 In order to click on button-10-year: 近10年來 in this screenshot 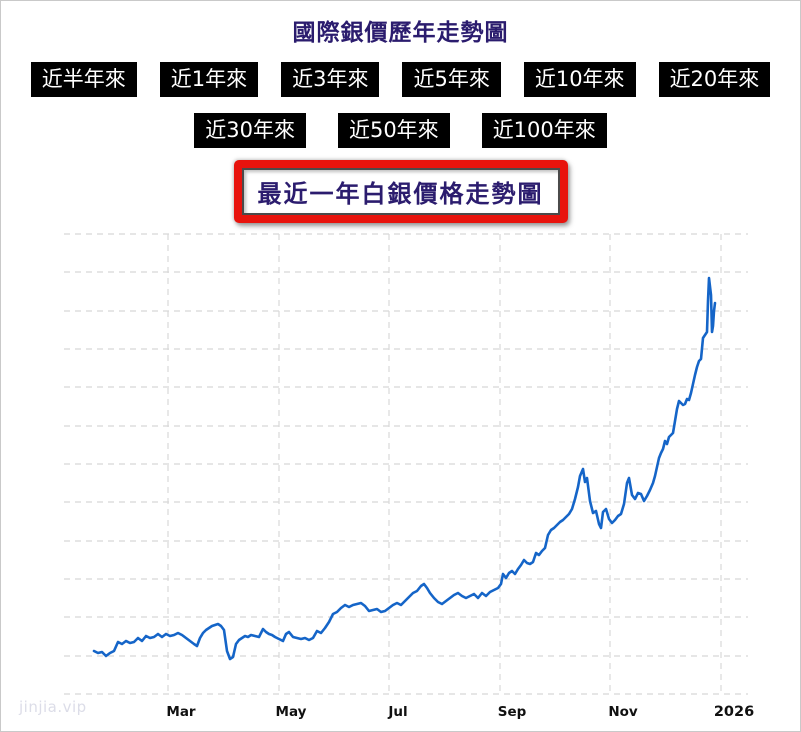, I will do `click(579, 80)`.